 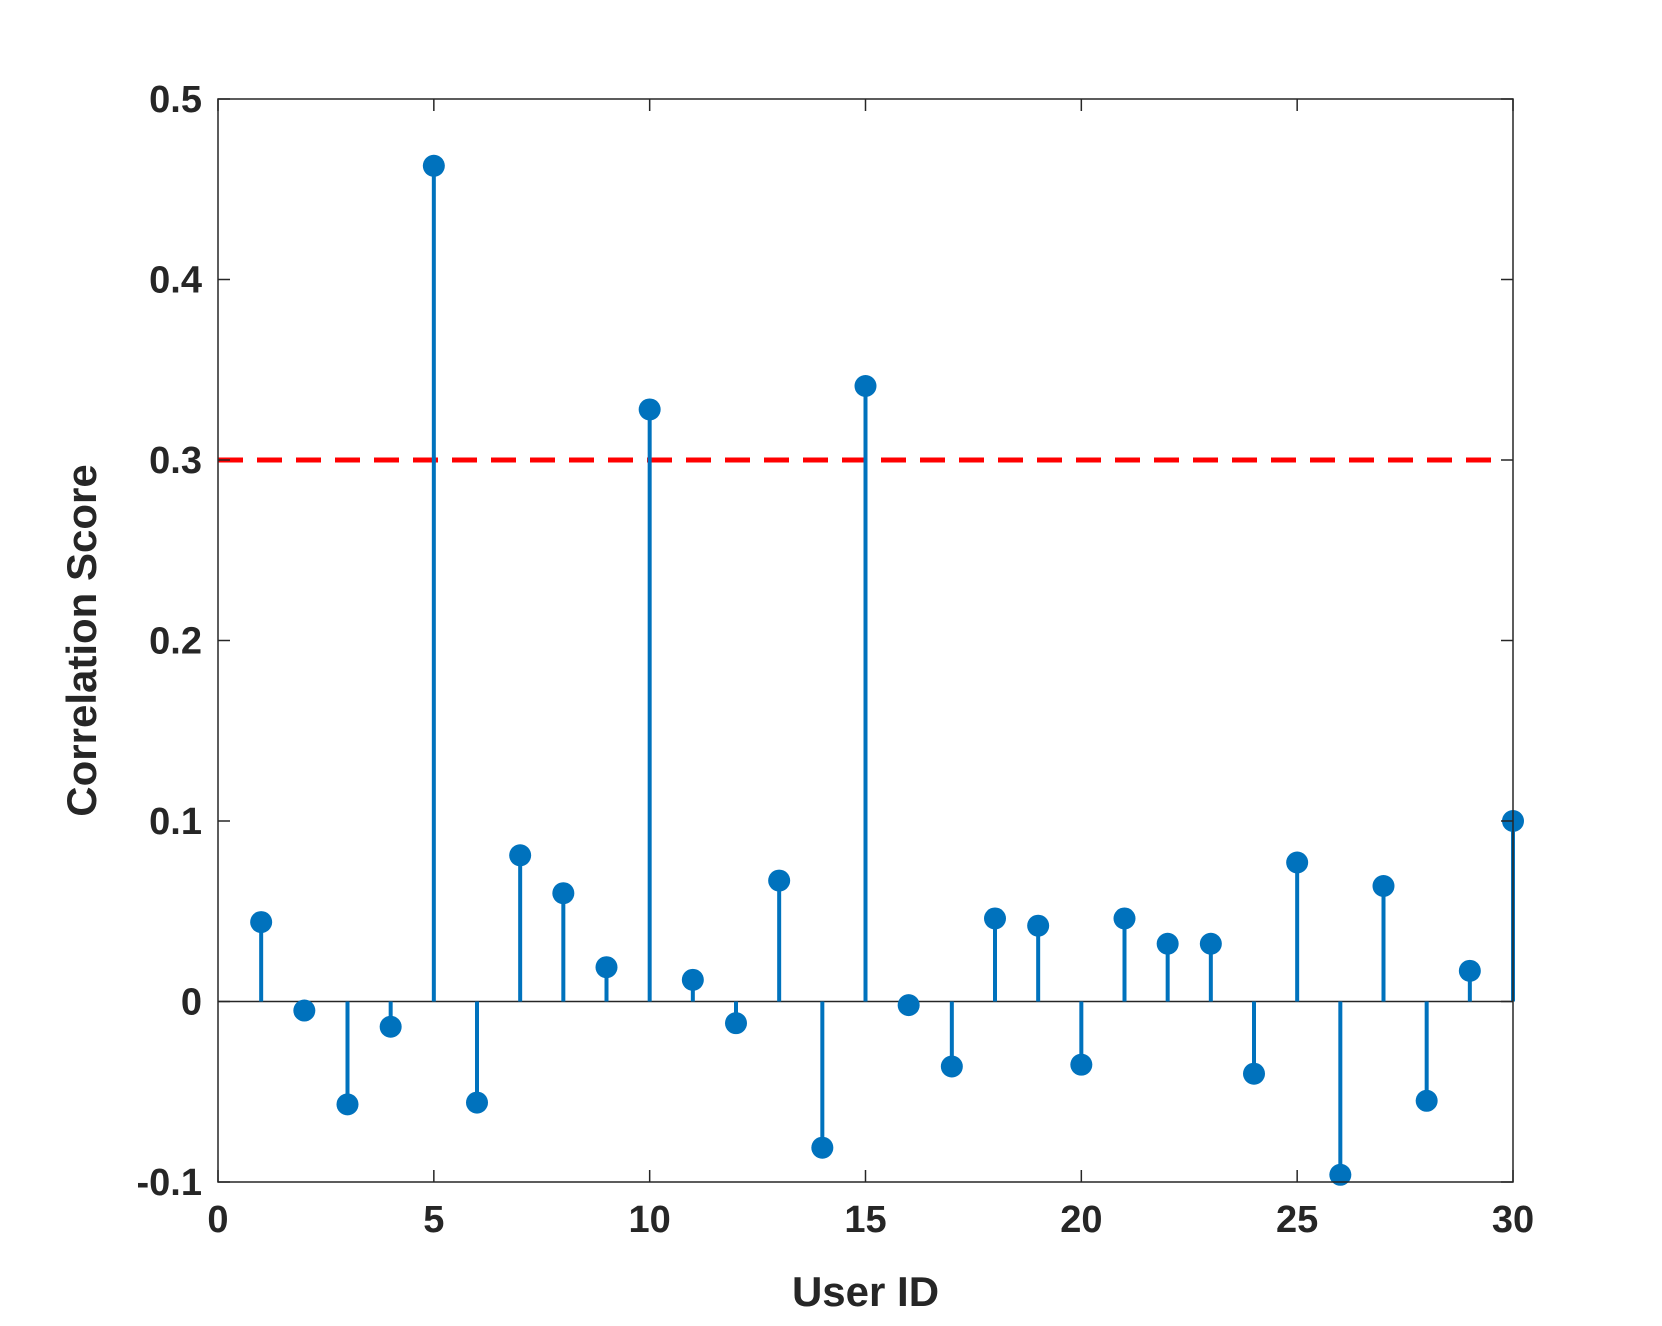 What do you see at coordinates (175, 100) in the screenshot?
I see `y-tick-label: 0.5` at bounding box center [175, 100].